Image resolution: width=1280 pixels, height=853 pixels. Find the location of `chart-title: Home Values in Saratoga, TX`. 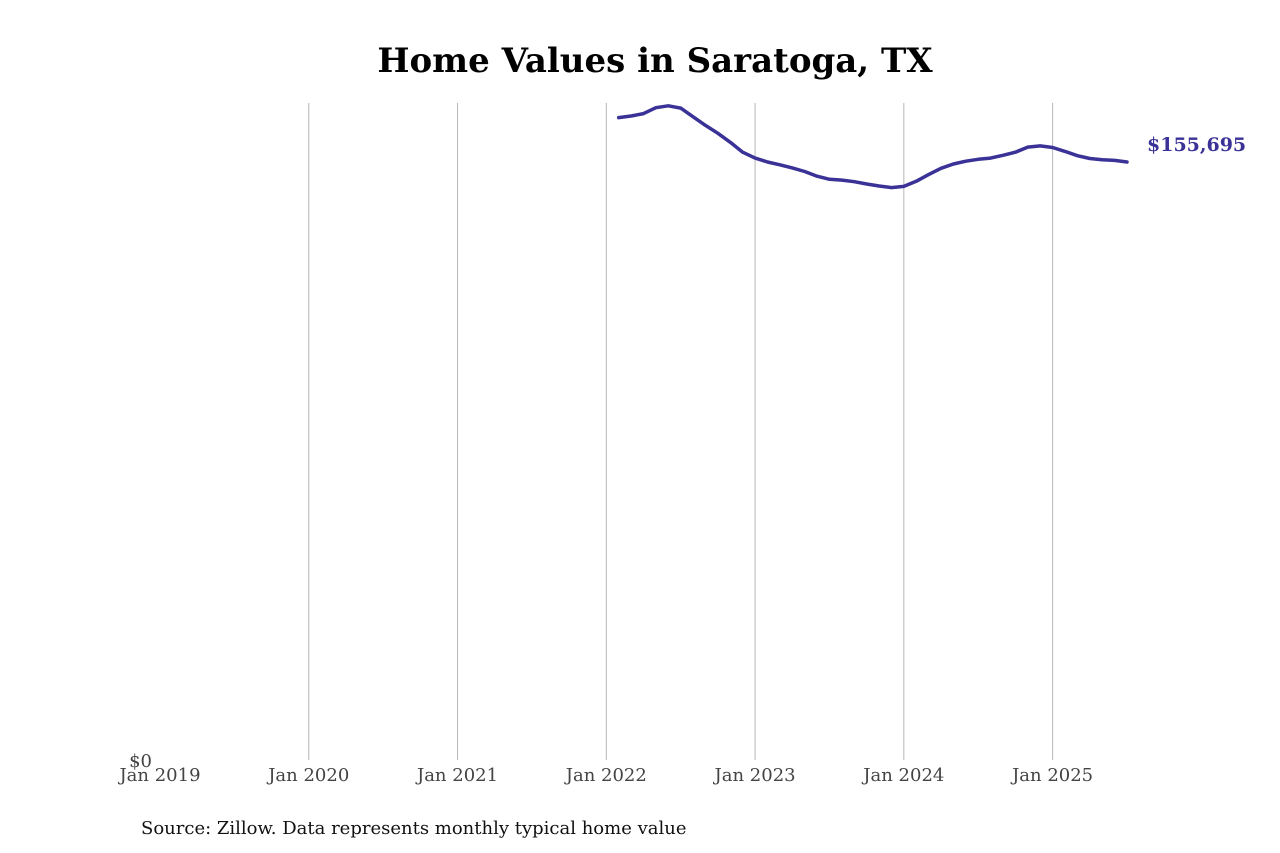

chart-title: Home Values in Saratoga, TX is located at coordinates (655, 61).